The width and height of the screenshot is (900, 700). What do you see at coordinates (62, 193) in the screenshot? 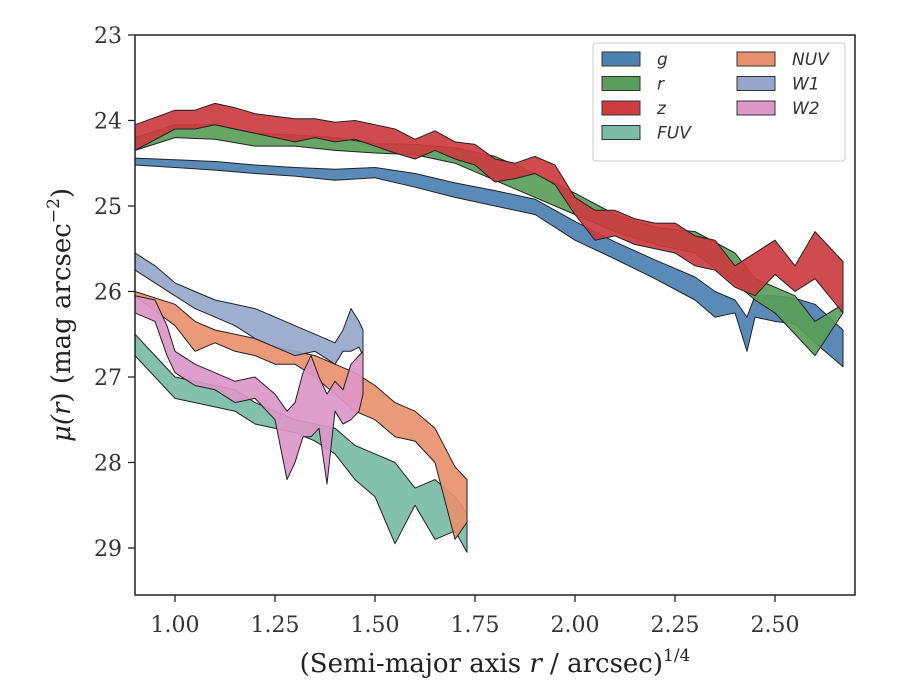
I see `y-axis-label-close: )` at bounding box center [62, 193].